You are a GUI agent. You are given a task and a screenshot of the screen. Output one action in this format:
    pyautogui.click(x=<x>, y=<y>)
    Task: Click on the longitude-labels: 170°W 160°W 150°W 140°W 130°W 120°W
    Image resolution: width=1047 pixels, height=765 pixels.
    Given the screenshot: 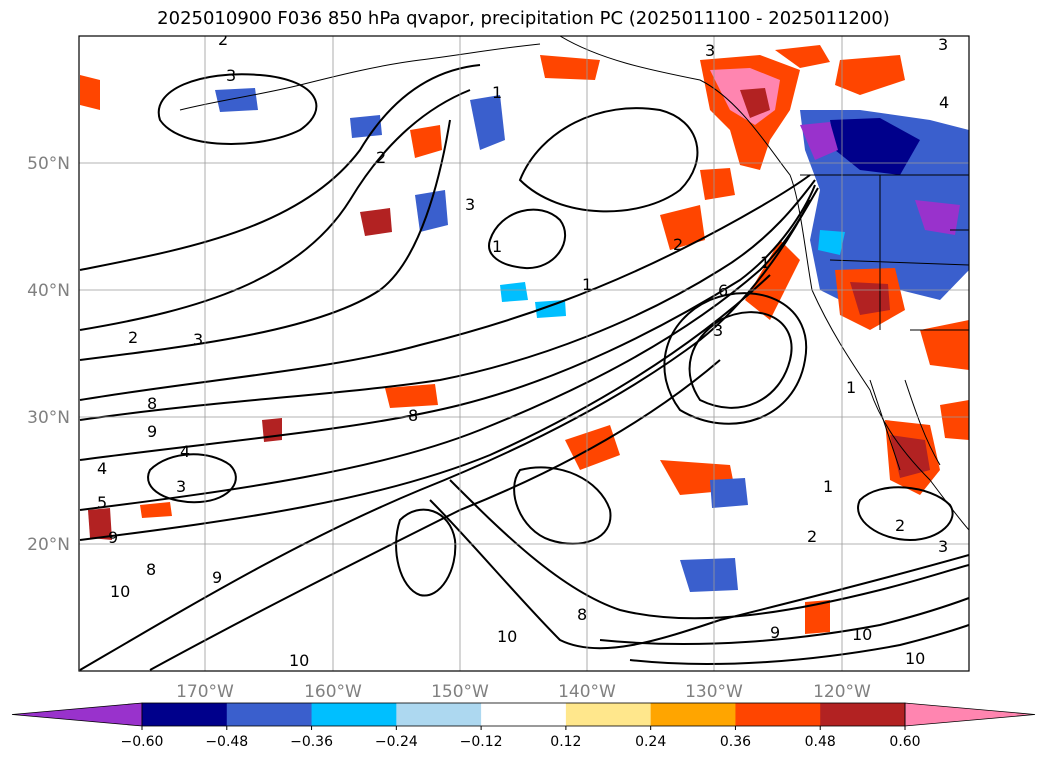 What is the action you would take?
    pyautogui.click(x=523, y=692)
    